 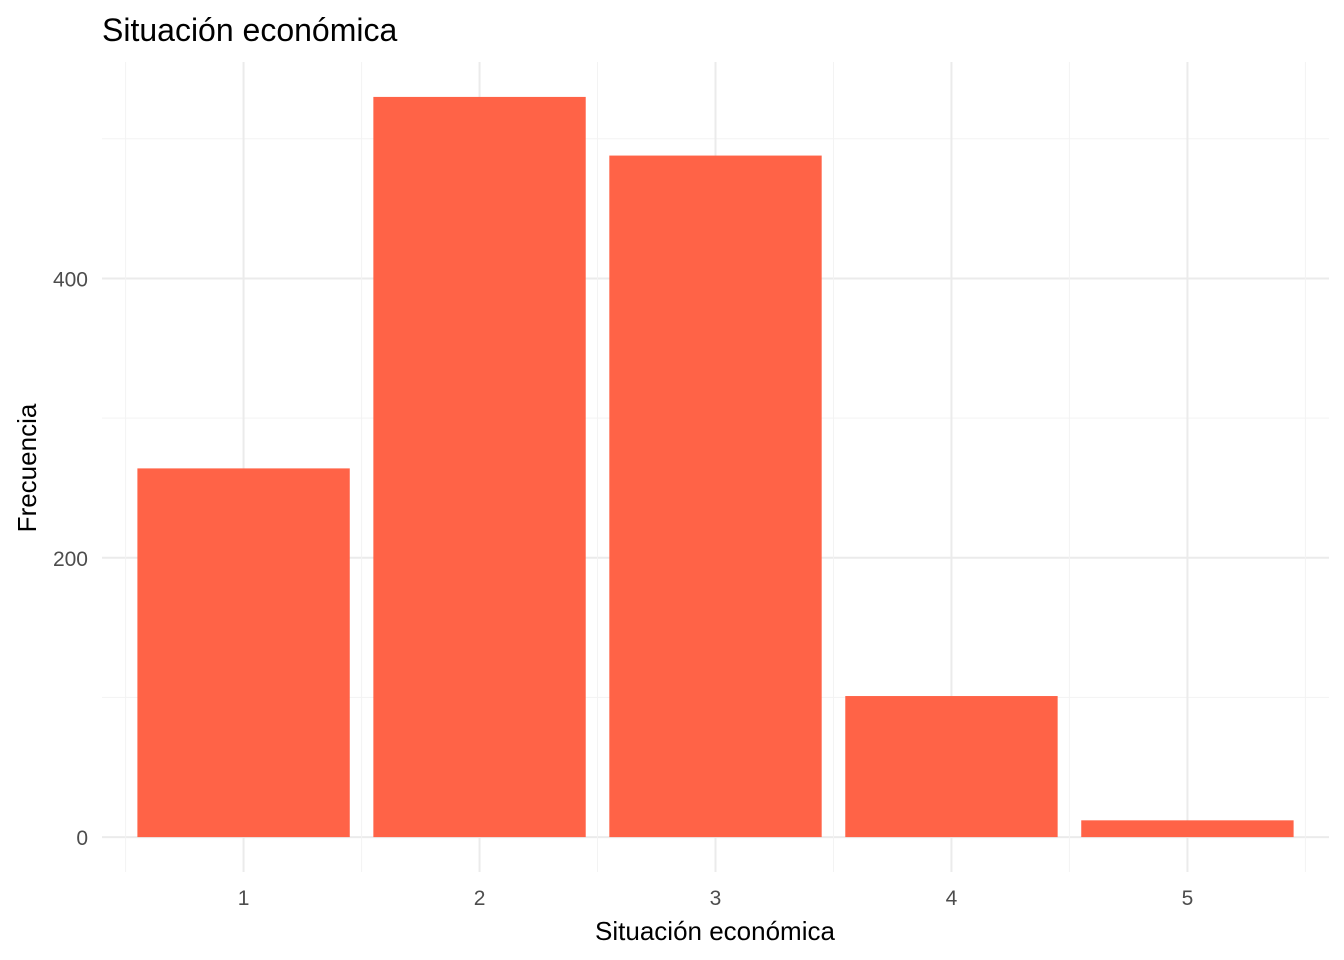 I want to click on x-tick-label: 1, so click(x=244, y=898).